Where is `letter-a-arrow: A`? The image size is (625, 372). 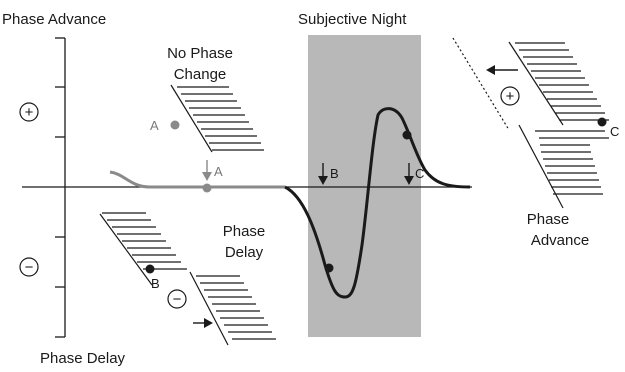 letter-a-arrow: A is located at coordinates (218, 171).